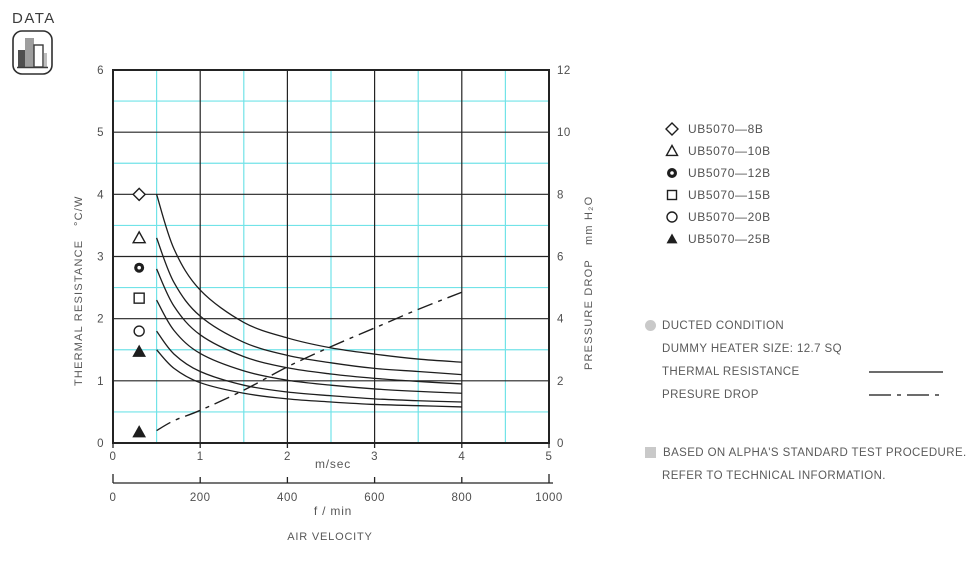 The height and width of the screenshot is (584, 970). What do you see at coordinates (650, 325) in the screenshot?
I see `gray-circle-bullet-icon` at bounding box center [650, 325].